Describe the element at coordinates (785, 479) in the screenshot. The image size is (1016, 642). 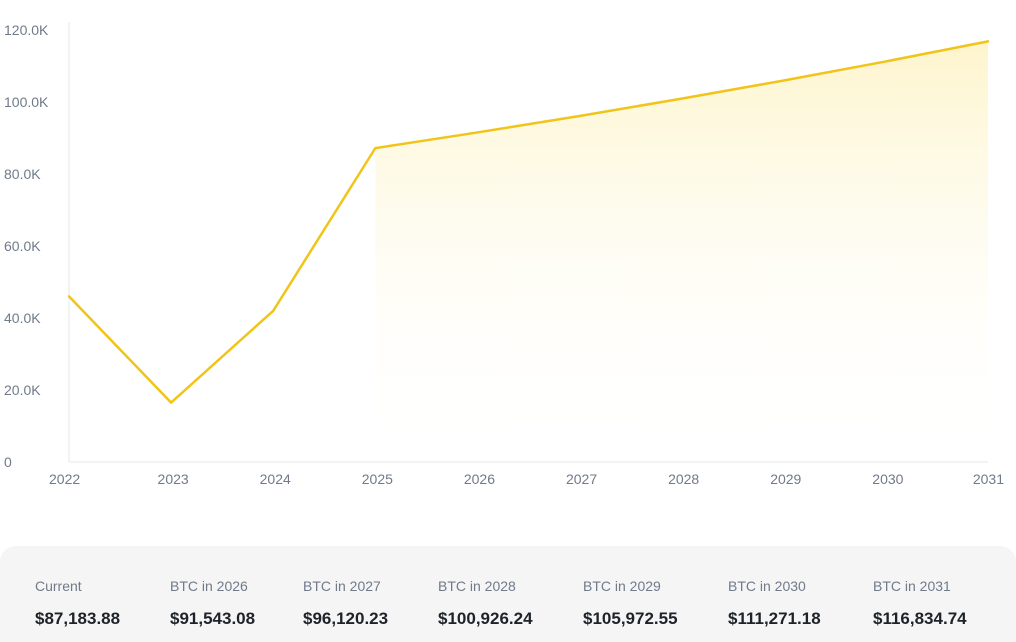
I see `x-tick-label: 2029` at that location.